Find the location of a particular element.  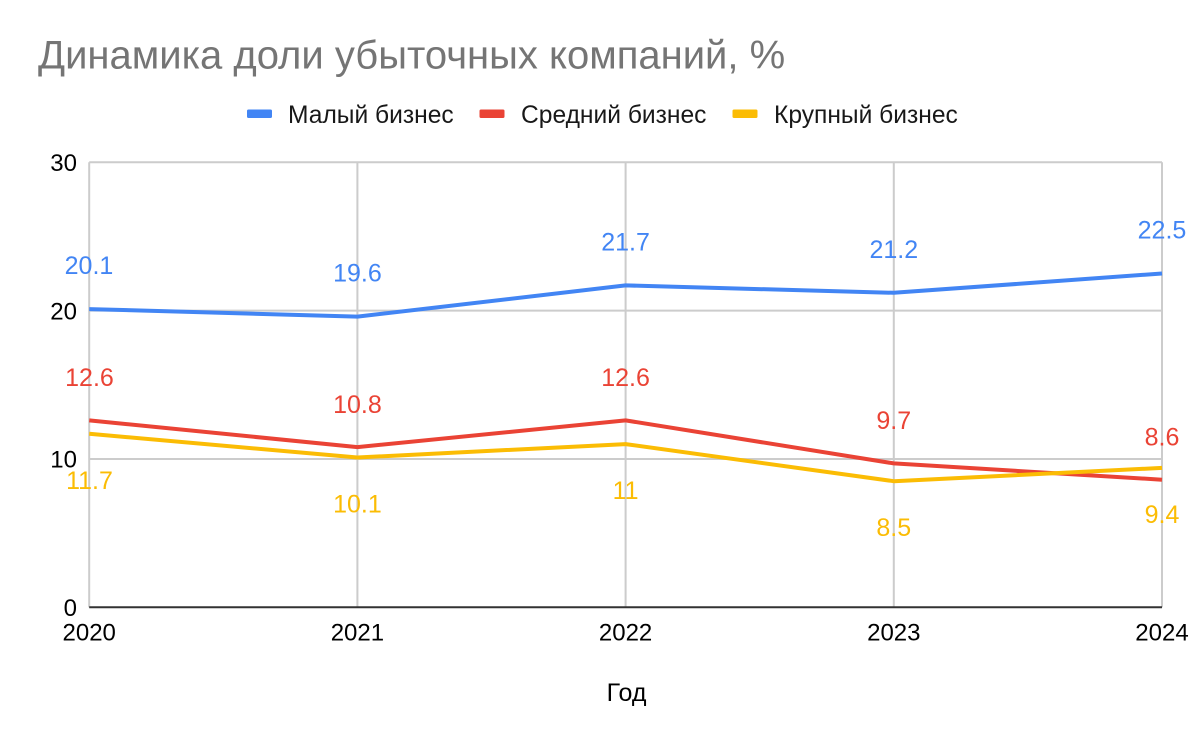

svg-text: 2021 is located at coordinates (357, 633).